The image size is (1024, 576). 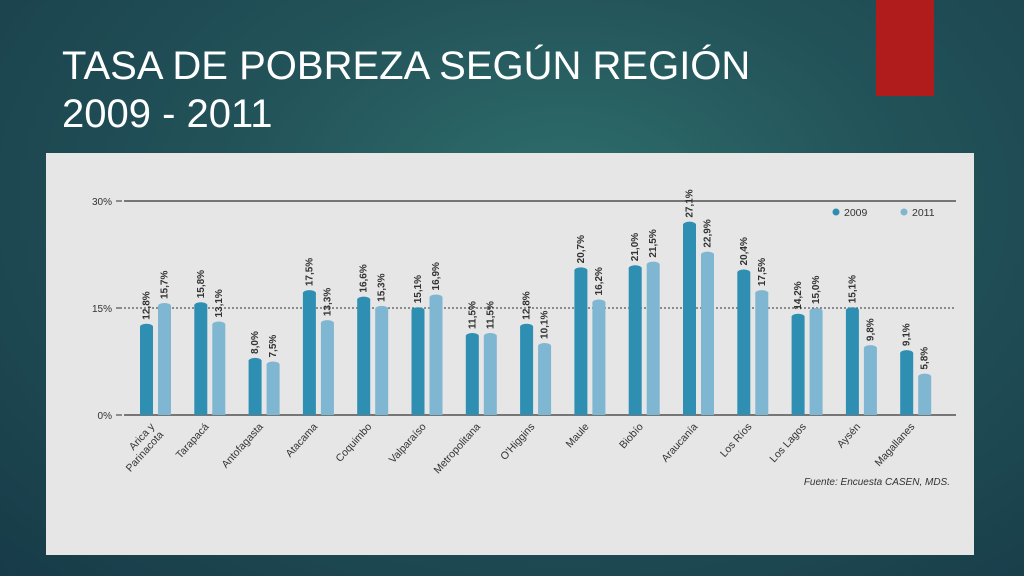 What do you see at coordinates (382, 287) in the screenshot?
I see `data-label: 15,3%` at bounding box center [382, 287].